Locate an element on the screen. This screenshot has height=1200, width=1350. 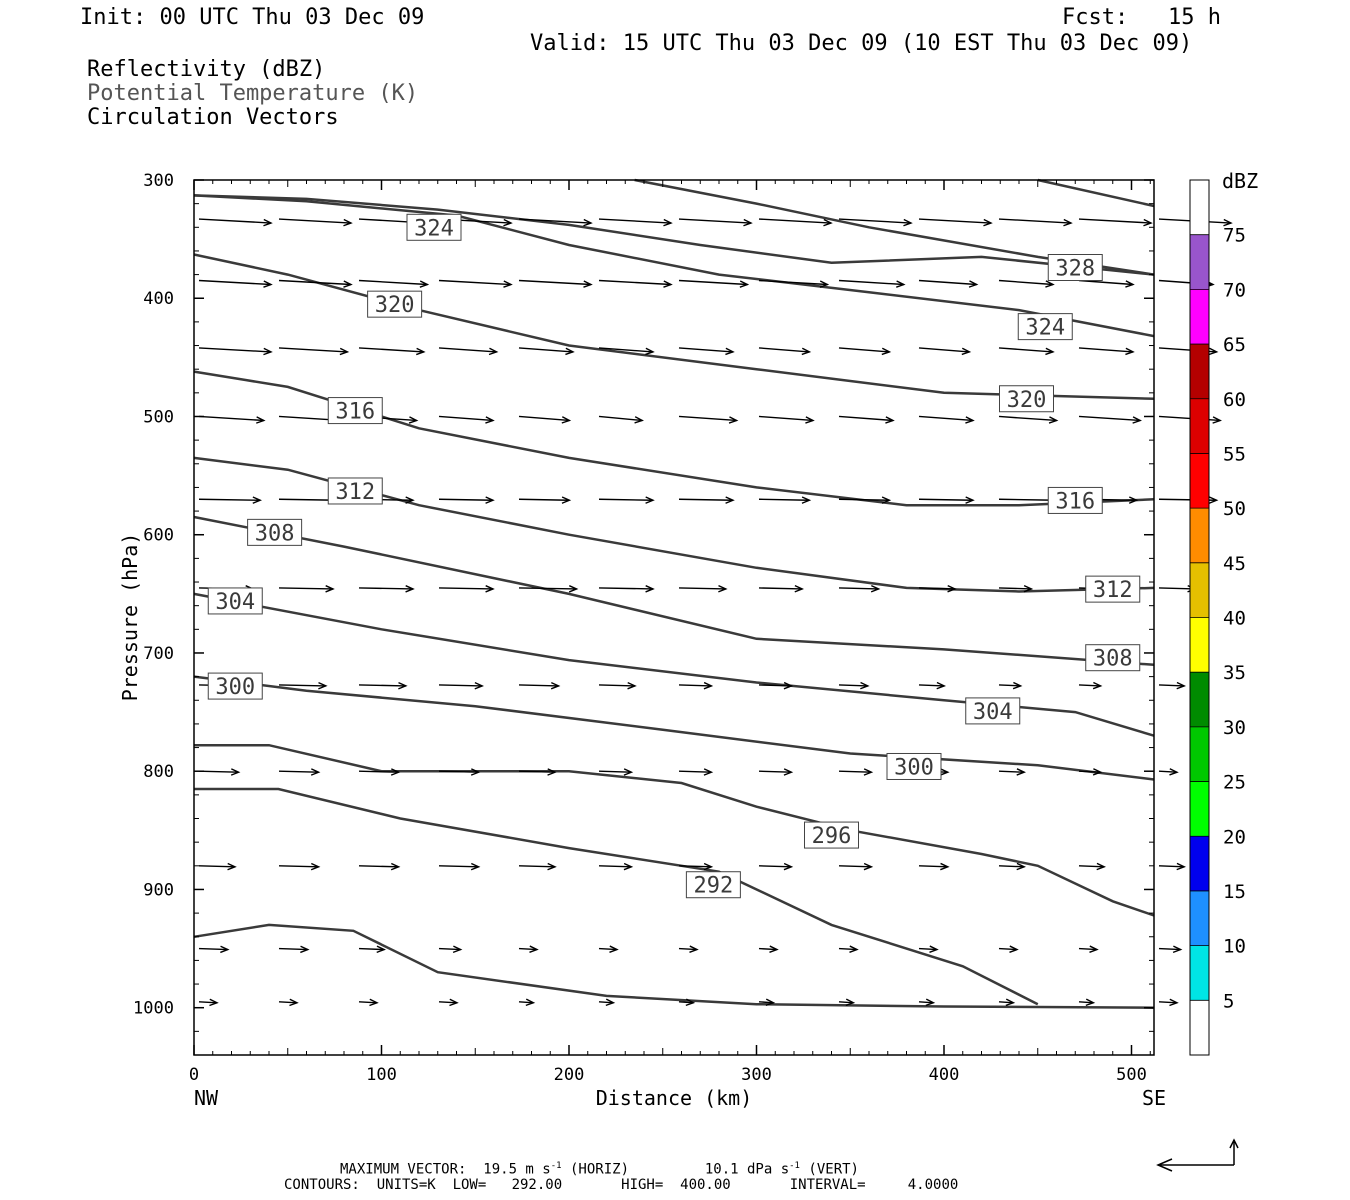
y-axis-label: Pressure (hPa) is located at coordinates (130, 617).